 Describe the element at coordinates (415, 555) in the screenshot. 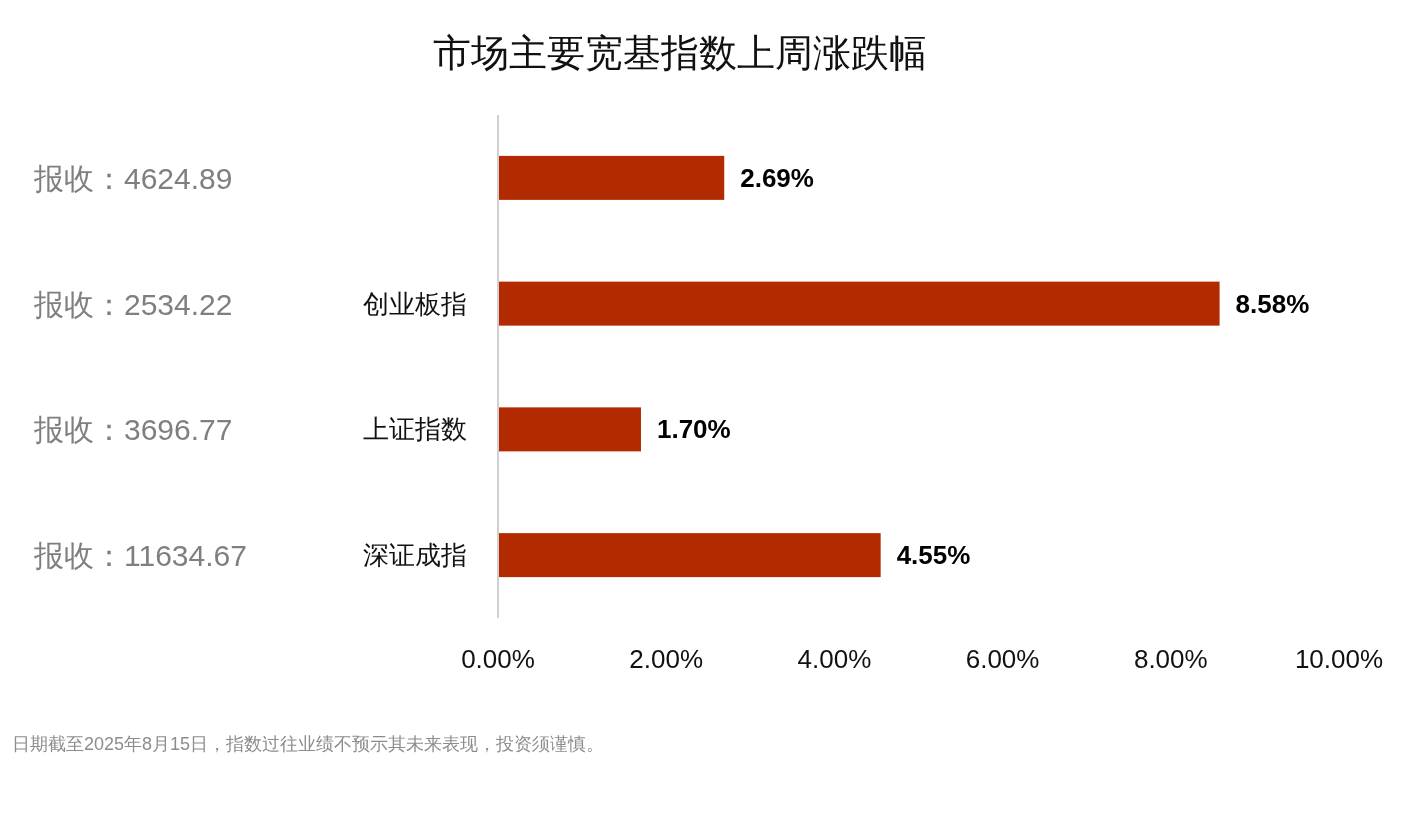

I see `y-tick-label: 深证成指` at that location.